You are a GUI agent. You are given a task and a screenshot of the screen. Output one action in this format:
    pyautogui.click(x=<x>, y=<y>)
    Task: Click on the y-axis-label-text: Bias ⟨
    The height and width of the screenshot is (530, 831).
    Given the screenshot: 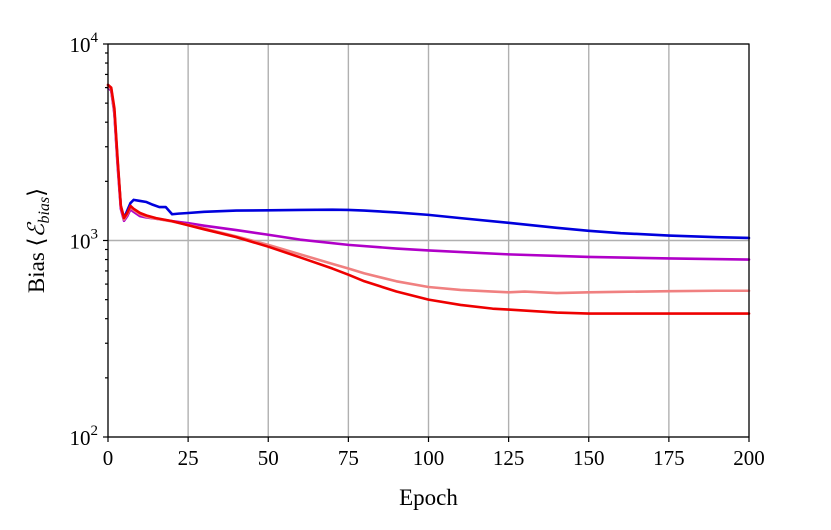 What is the action you would take?
    pyautogui.click(x=36, y=265)
    